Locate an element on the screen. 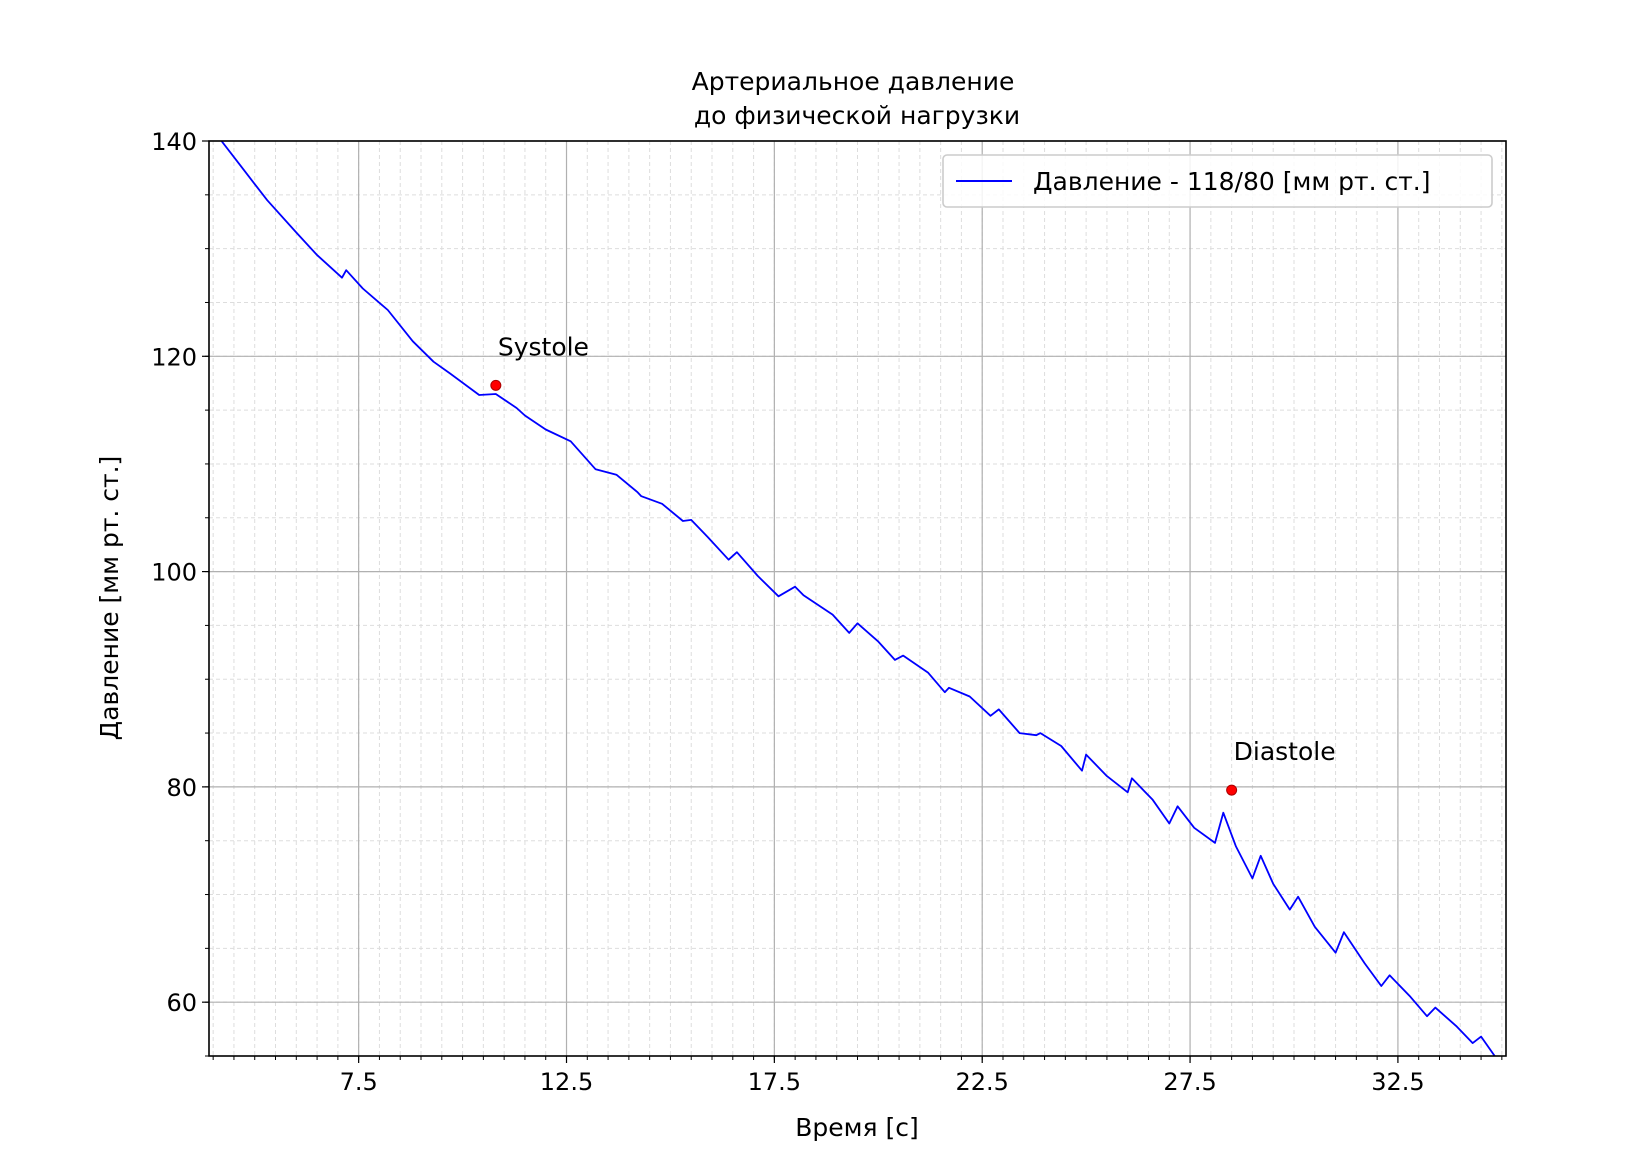  annotation-label: Diastole is located at coordinates (1285, 751).